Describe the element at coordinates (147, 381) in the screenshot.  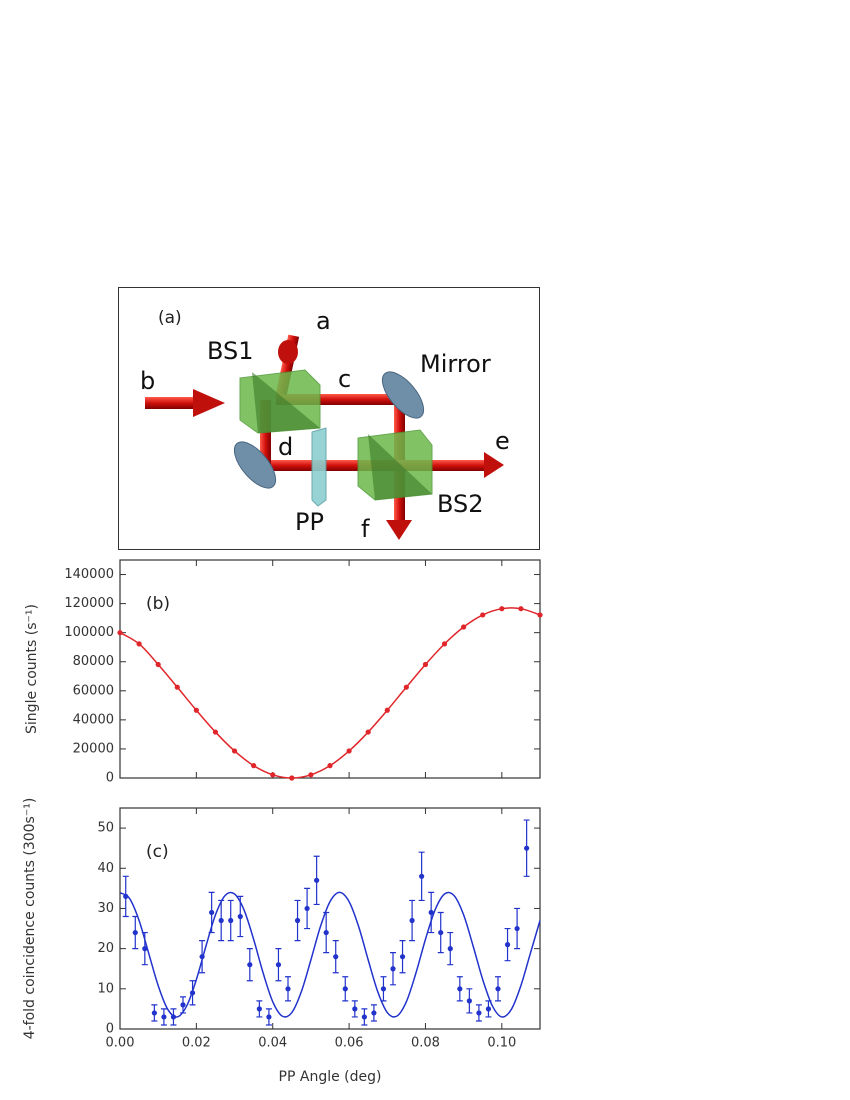
I see `port-label: b` at that location.